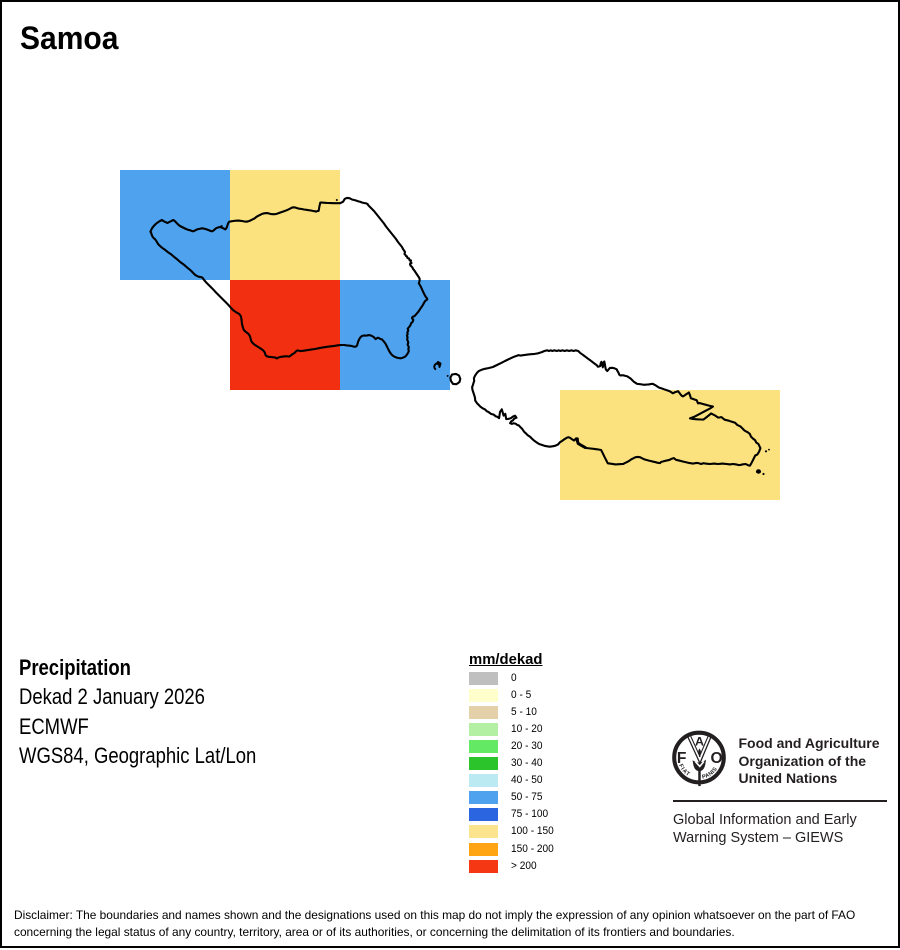  I want to click on svg-text: A, so click(699, 741).